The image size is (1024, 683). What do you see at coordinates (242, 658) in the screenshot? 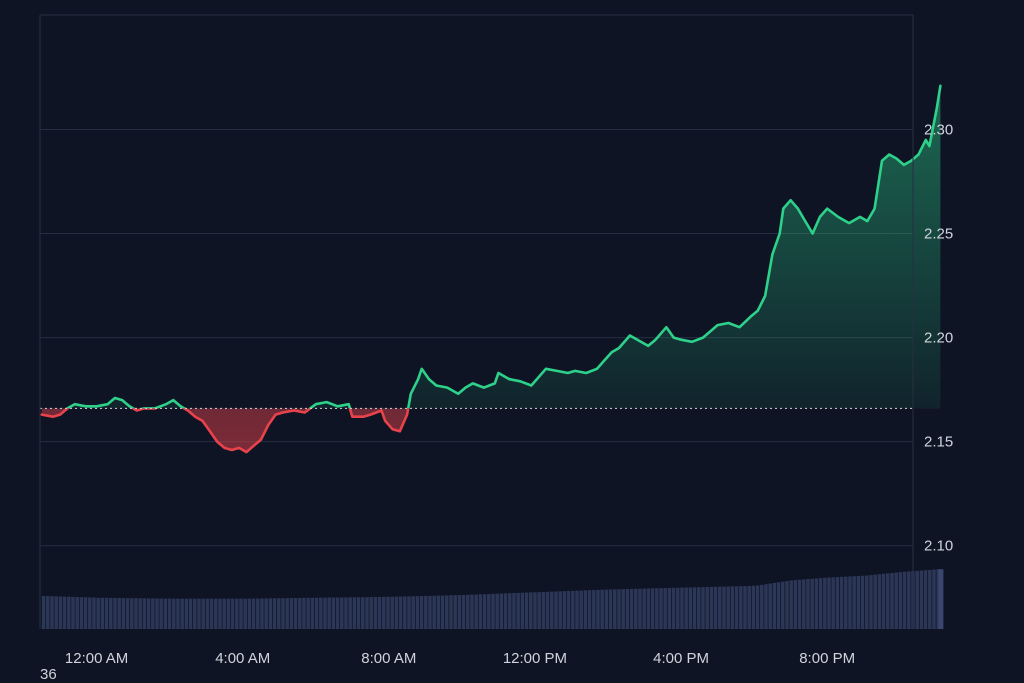
I see `x-tick-label: 4:00 AM` at bounding box center [242, 658].